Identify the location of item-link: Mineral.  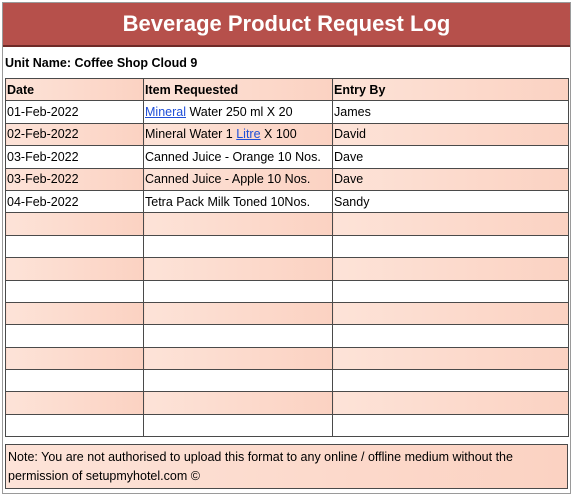
(165, 112).